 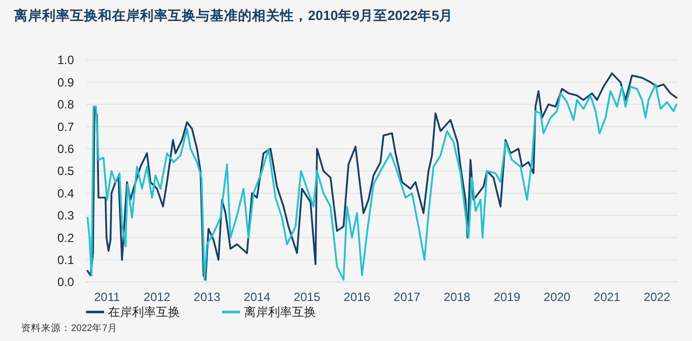 What do you see at coordinates (65, 237) in the screenshot?
I see `y-tick-label: 0.2` at bounding box center [65, 237].